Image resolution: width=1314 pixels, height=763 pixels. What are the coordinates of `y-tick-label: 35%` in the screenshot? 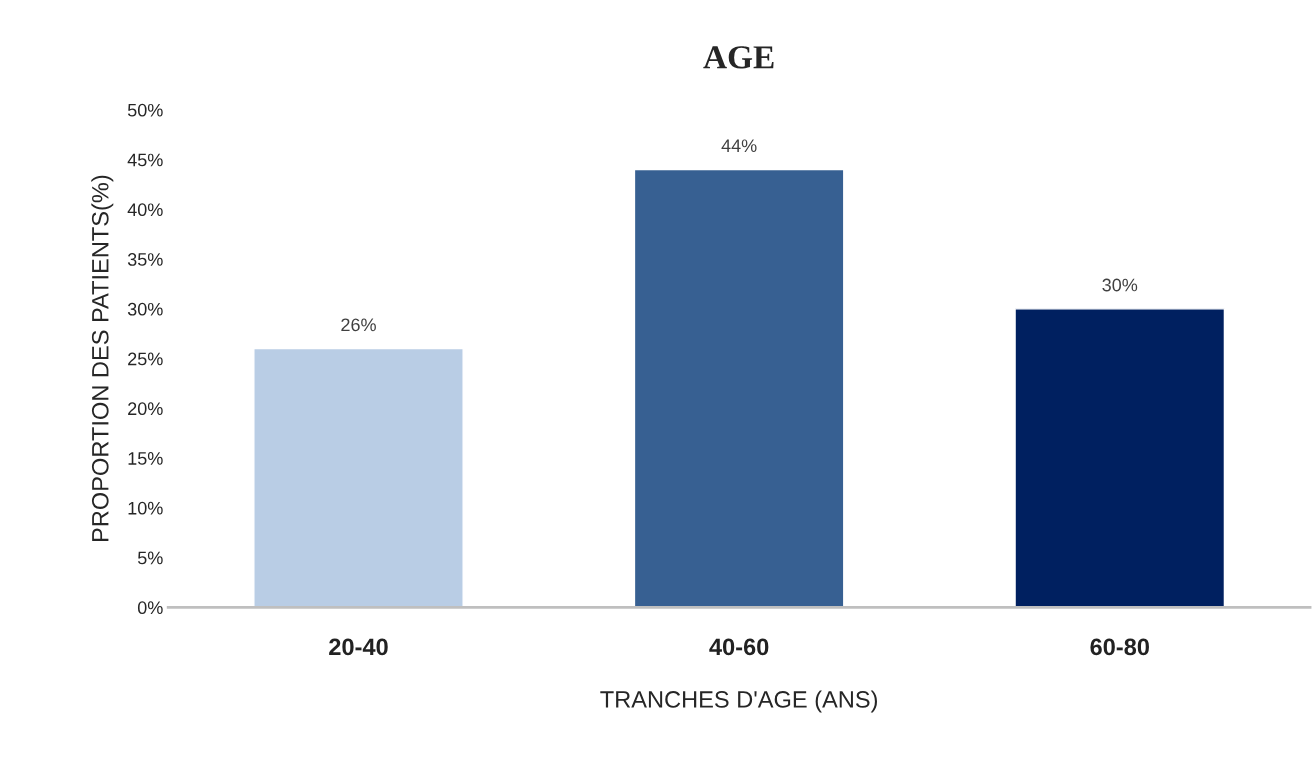 It's located at (145, 259).